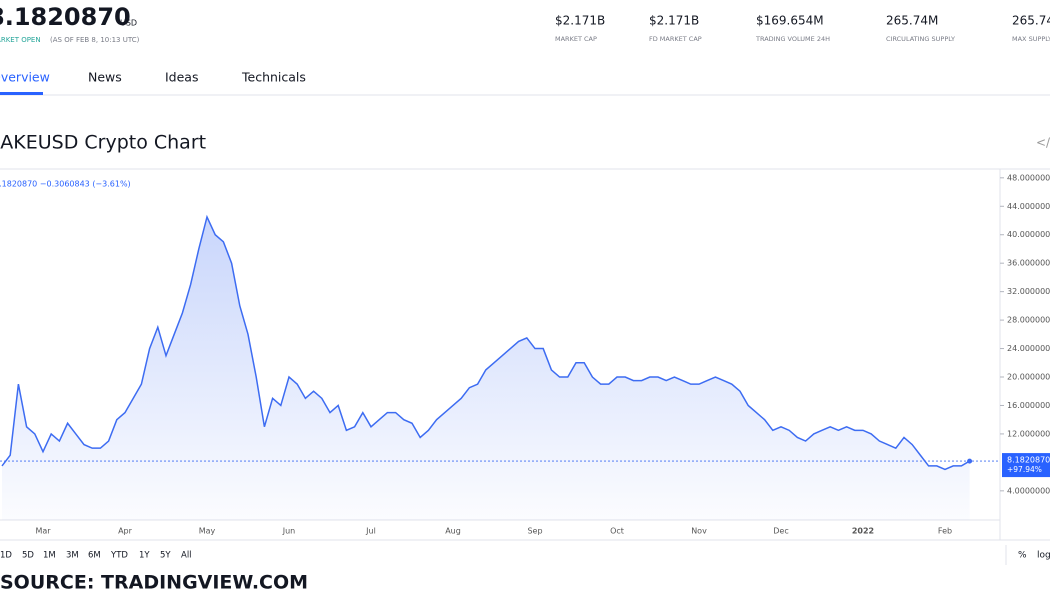 Image resolution: width=1050 pixels, height=600 pixels. What do you see at coordinates (1028, 291) in the screenshot?
I see `y-tick-label: 32.0000000` at bounding box center [1028, 291].